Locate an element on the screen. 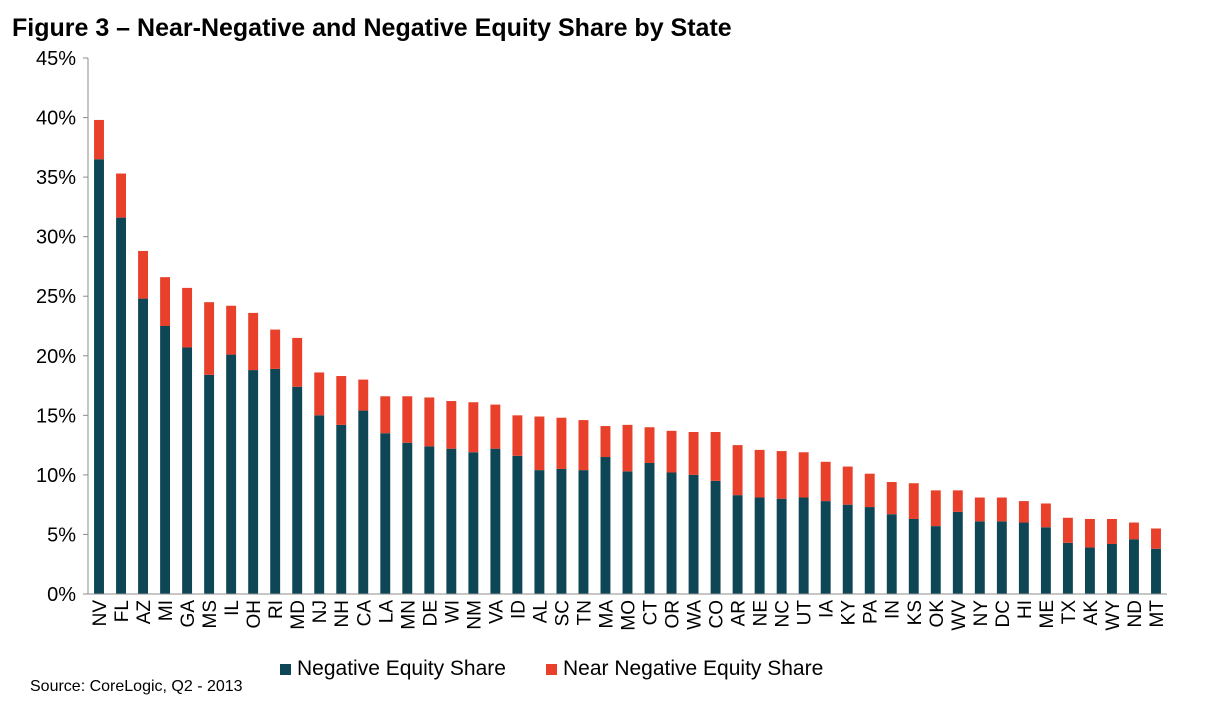 Image resolution: width=1205 pixels, height=709 pixels. bar-negative-ca is located at coordinates (363, 502).